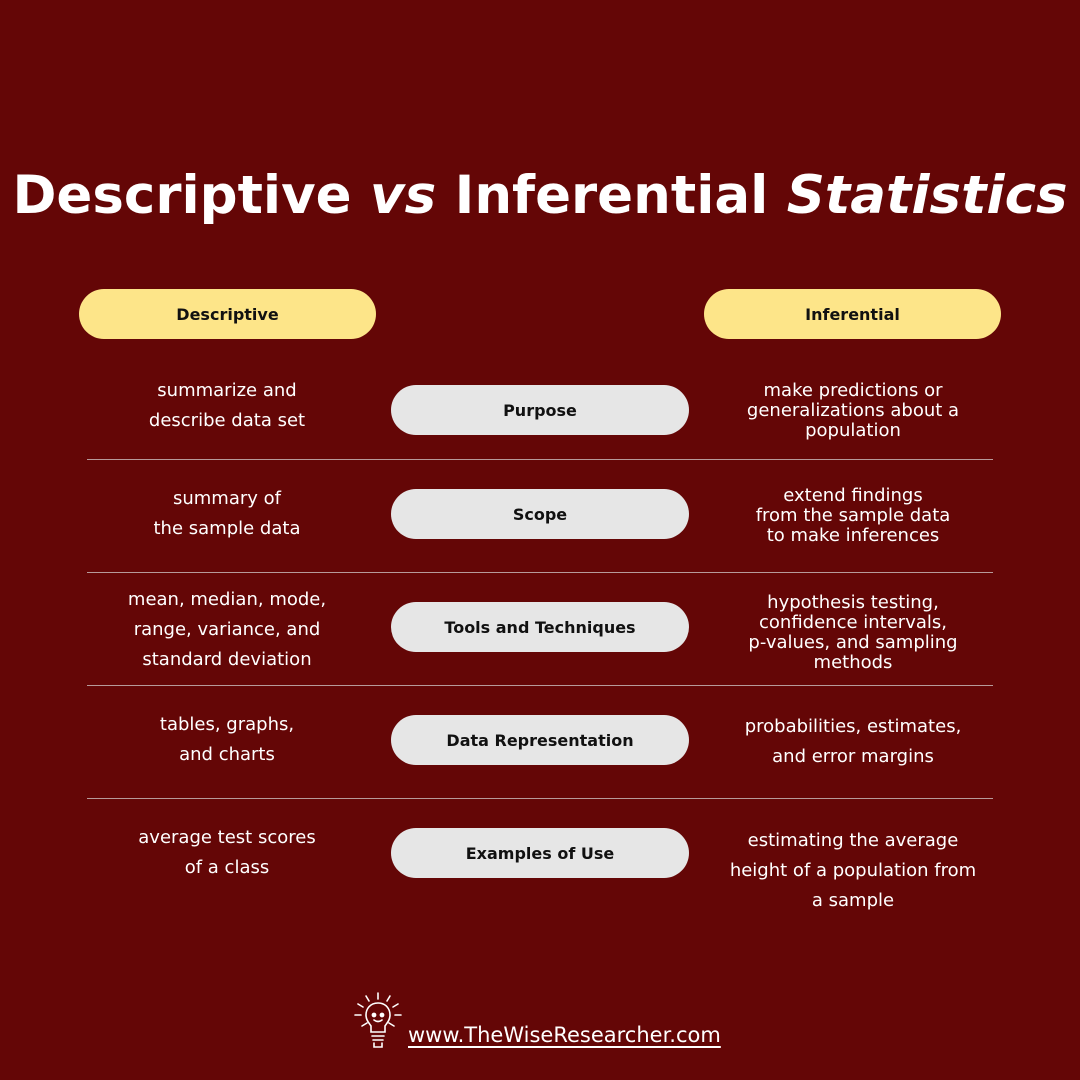 Image resolution: width=1080 pixels, height=1080 pixels. I want to click on text-line: from the sample data, so click(853, 515).